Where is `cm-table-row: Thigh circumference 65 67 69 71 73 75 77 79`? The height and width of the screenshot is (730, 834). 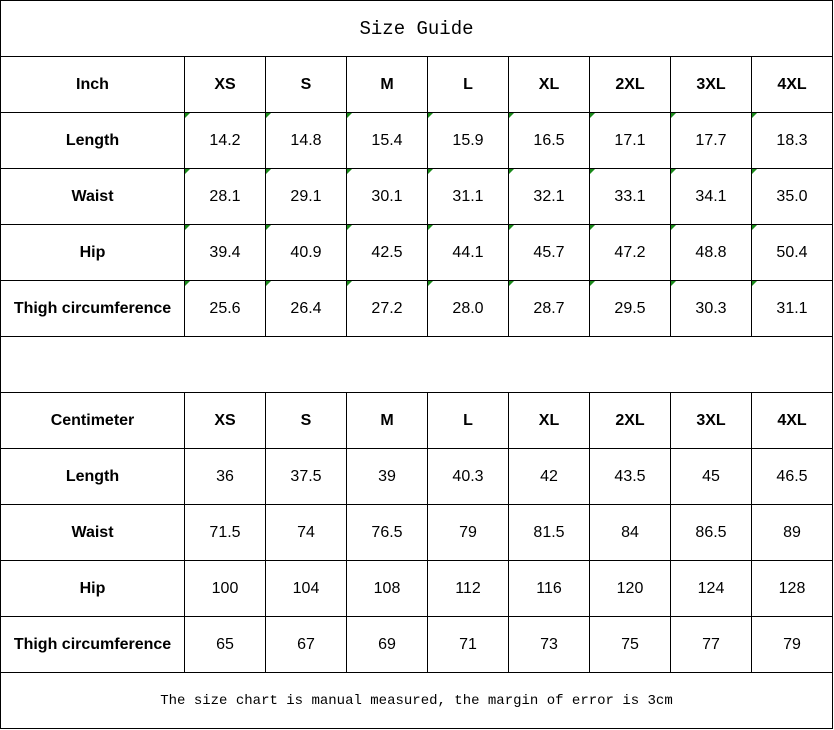 cm-table-row: Thigh circumference 65 67 69 71 73 75 77 79 is located at coordinates (416, 644).